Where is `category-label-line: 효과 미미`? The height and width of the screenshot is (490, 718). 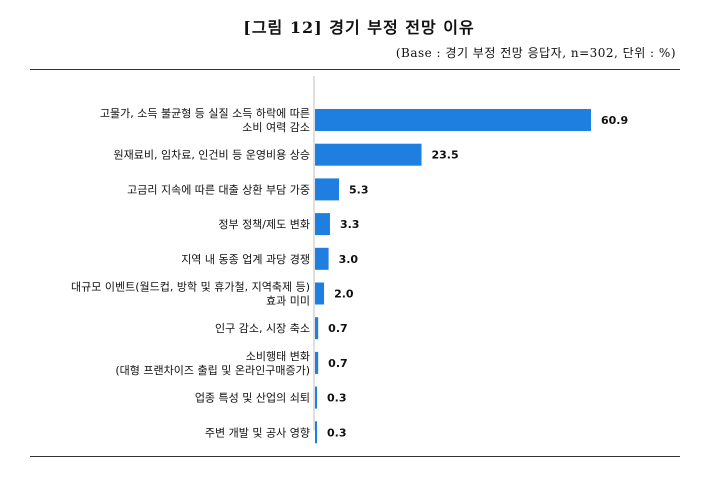
category-label-line: 효과 미미 is located at coordinates (288, 301).